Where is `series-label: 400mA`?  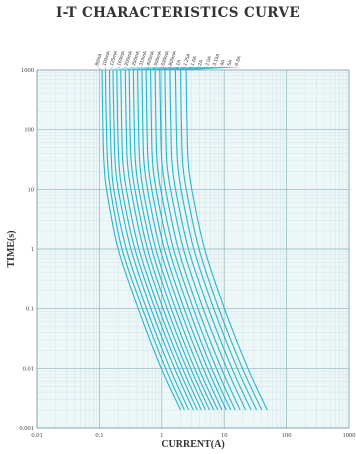 series-label: 400mA is located at coordinates (151, 58).